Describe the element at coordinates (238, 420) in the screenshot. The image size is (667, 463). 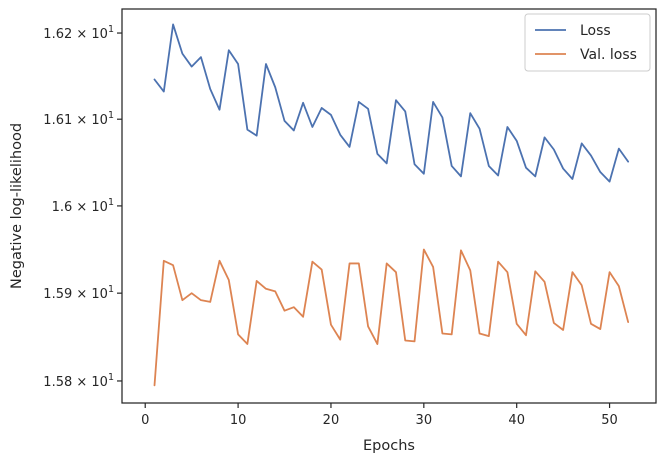
I see `x-tick-label: 10` at that location.